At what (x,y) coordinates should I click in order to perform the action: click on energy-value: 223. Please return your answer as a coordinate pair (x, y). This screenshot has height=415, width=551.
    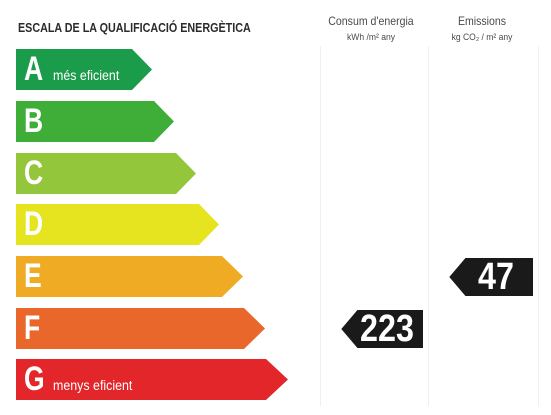
    Looking at the image, I should click on (387, 329).